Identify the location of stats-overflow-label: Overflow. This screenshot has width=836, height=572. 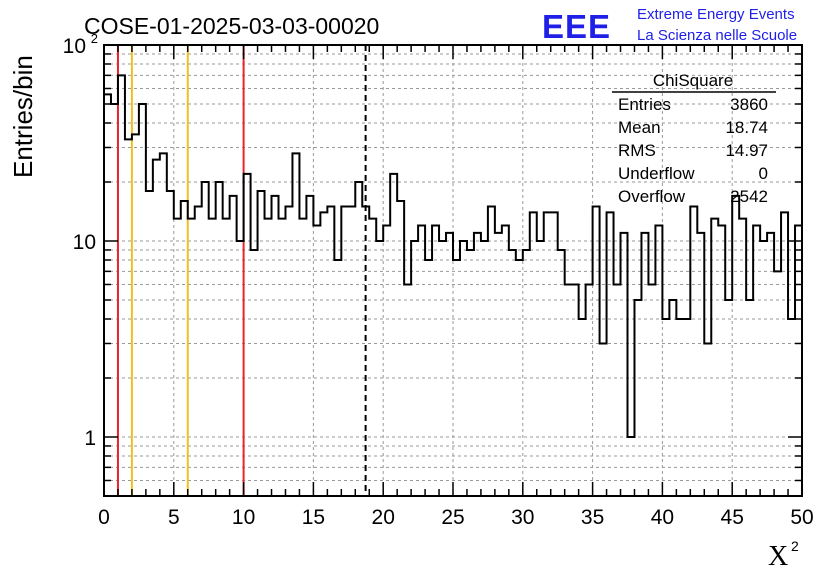
(652, 196).